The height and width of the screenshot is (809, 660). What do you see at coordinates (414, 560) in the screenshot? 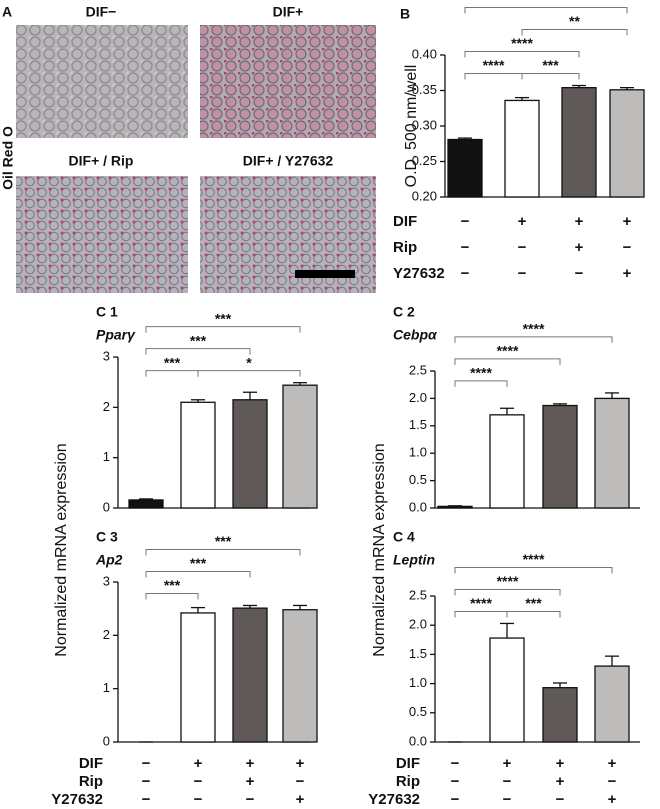
I see `gene-title: Leptin` at bounding box center [414, 560].